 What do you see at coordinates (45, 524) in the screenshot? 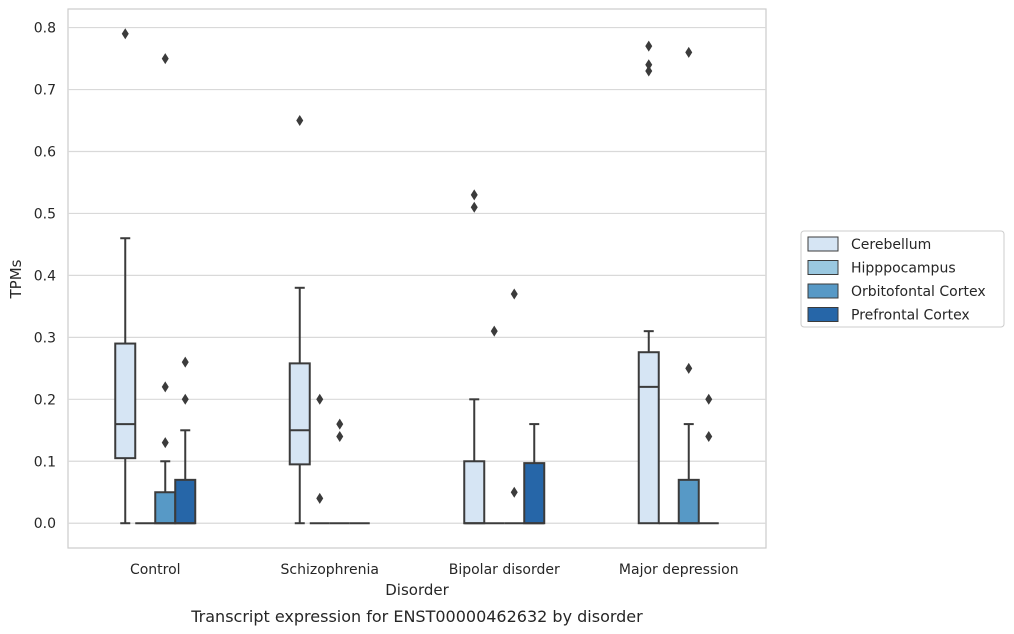
I see `y-tick-label: 0.0` at bounding box center [45, 524].